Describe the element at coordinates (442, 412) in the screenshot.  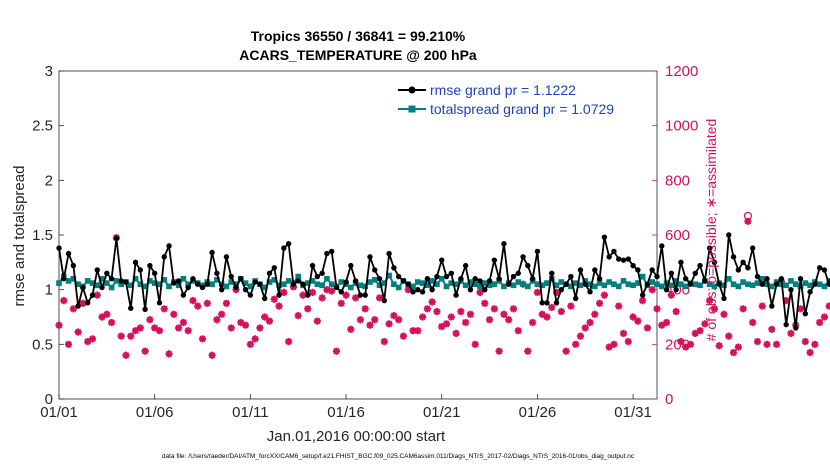
I see `x-tick-label: 01/21` at that location.